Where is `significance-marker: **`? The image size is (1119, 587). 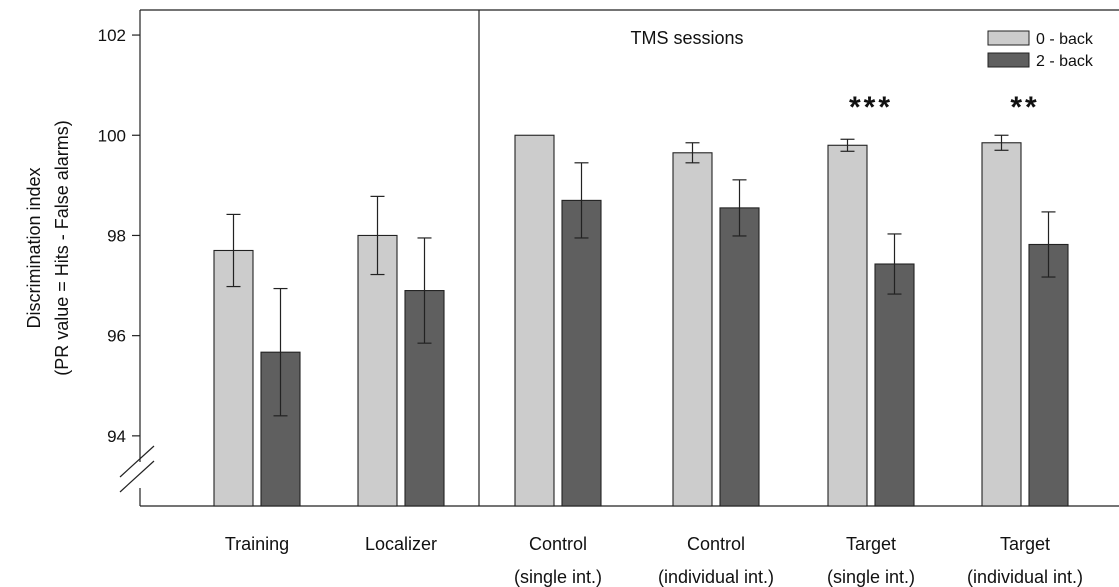 significance-marker: ** is located at coordinates (1024, 107).